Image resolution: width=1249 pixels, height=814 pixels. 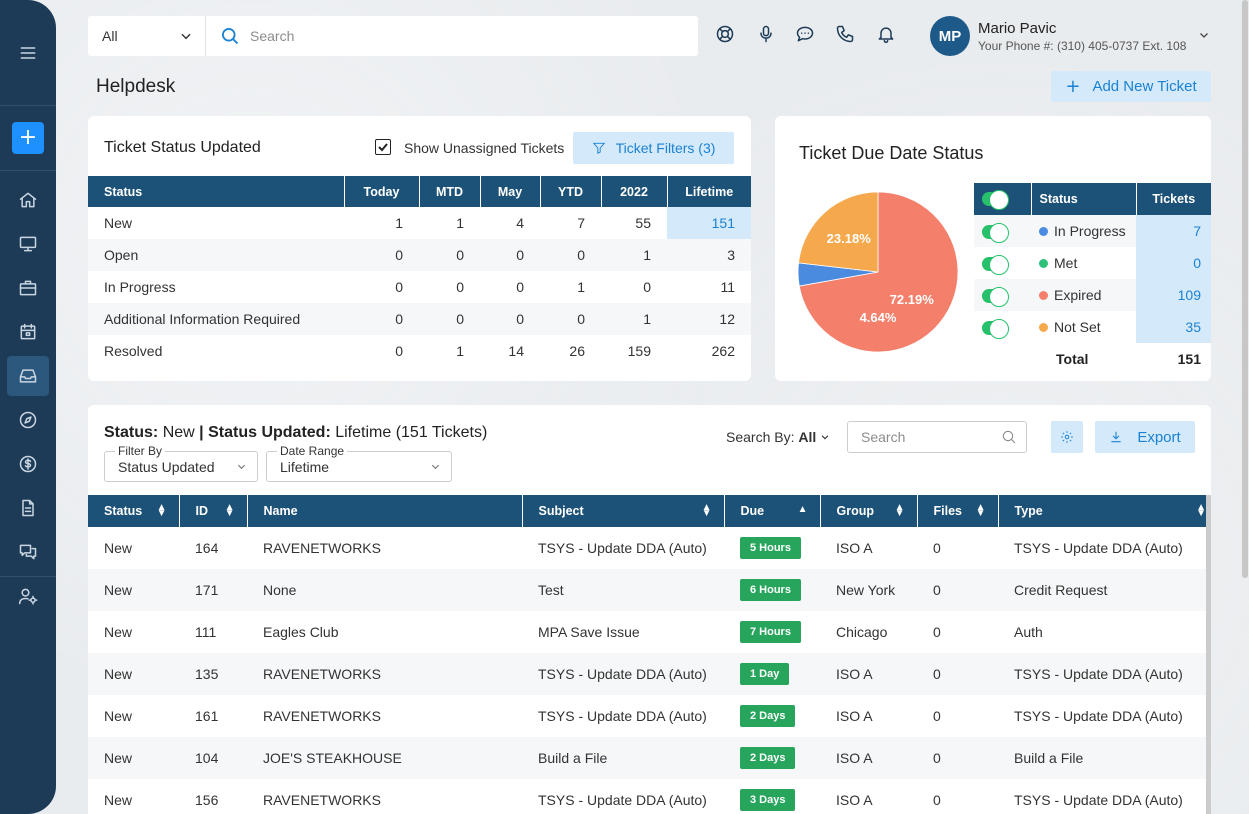 What do you see at coordinates (623, 511) in the screenshot?
I see `column-header-subject: Subject ▲ ▼` at bounding box center [623, 511].